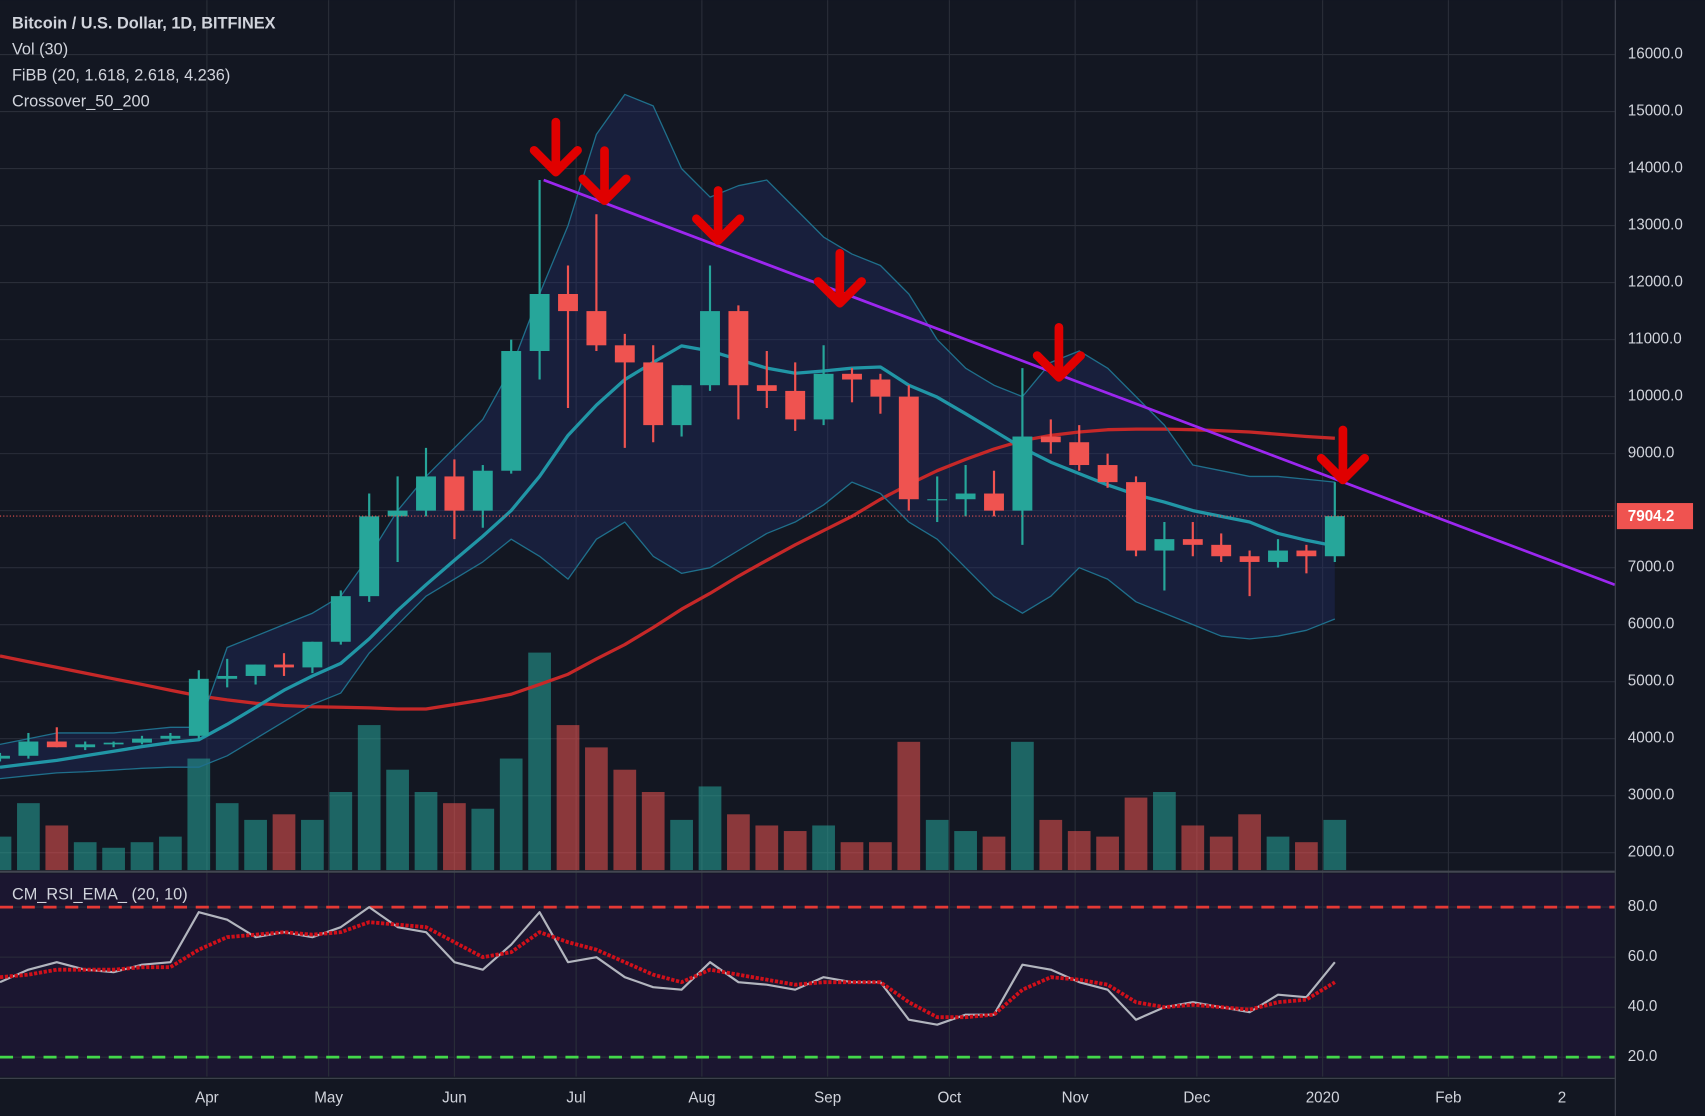 This screenshot has height=1116, width=1705. What do you see at coordinates (207, 1097) in the screenshot?
I see `x-tick-label: Apr` at bounding box center [207, 1097].